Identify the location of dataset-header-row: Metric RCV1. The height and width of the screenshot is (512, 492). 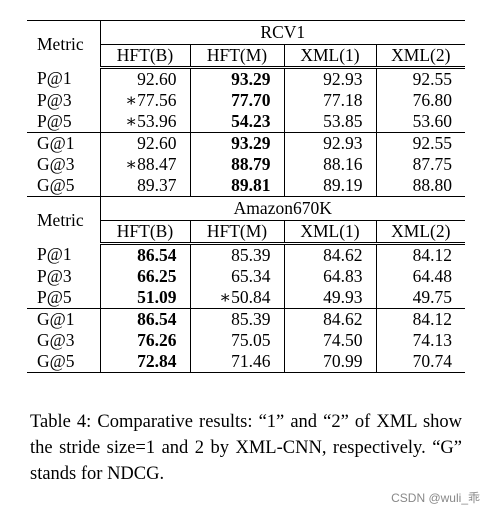
(246, 44).